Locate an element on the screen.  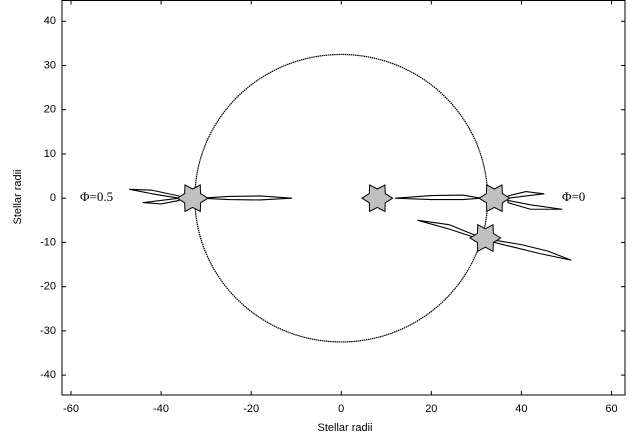
y-tick-label: 0 is located at coordinates (53, 198).